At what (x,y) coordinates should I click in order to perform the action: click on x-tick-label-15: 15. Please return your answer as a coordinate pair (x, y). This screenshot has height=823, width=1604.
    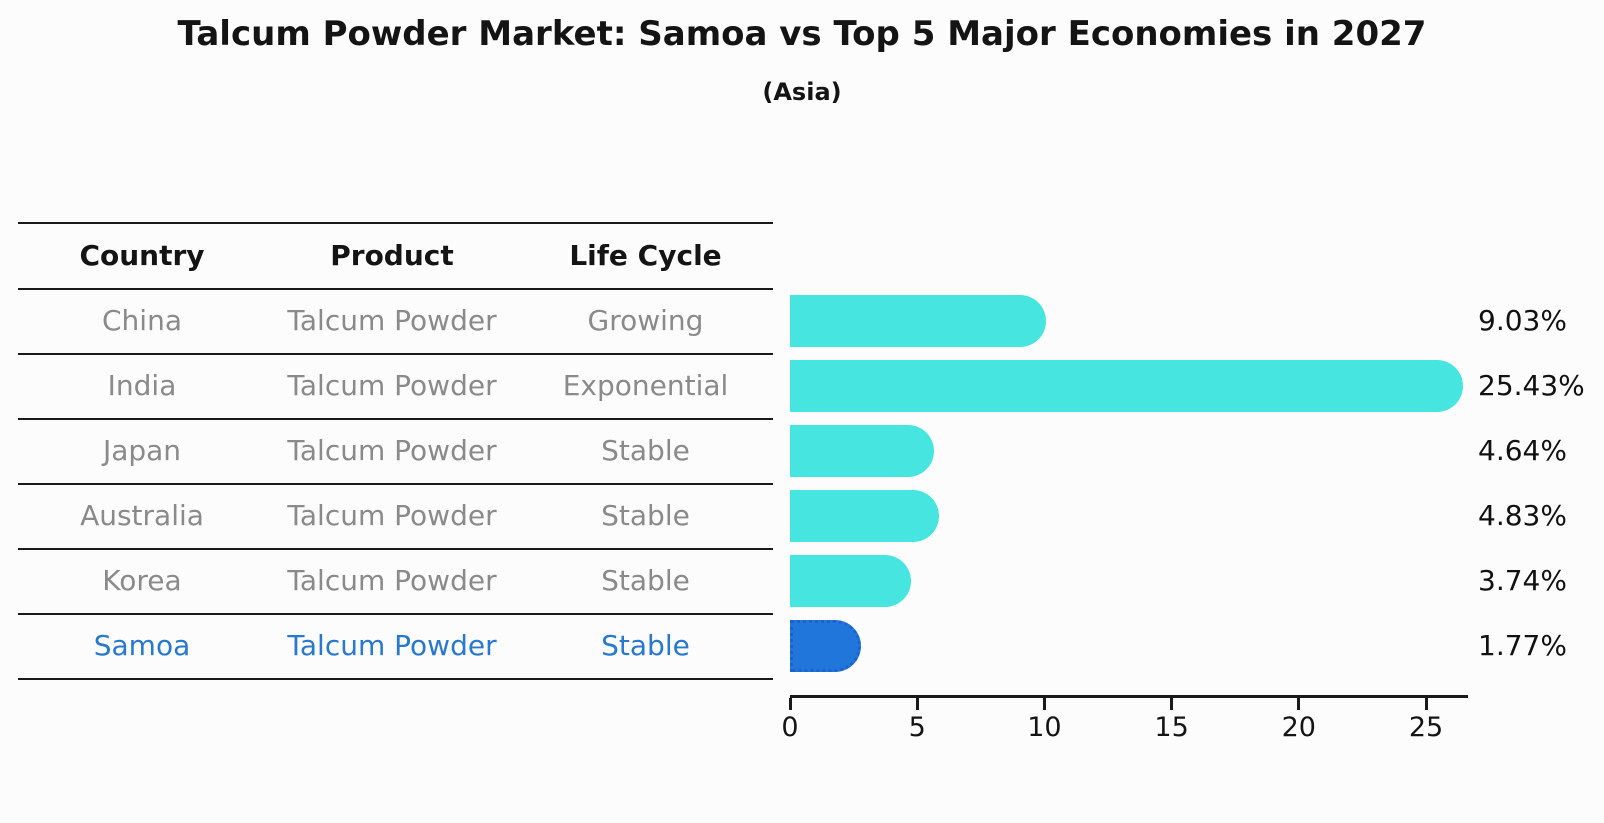
    Looking at the image, I should click on (1171, 727).